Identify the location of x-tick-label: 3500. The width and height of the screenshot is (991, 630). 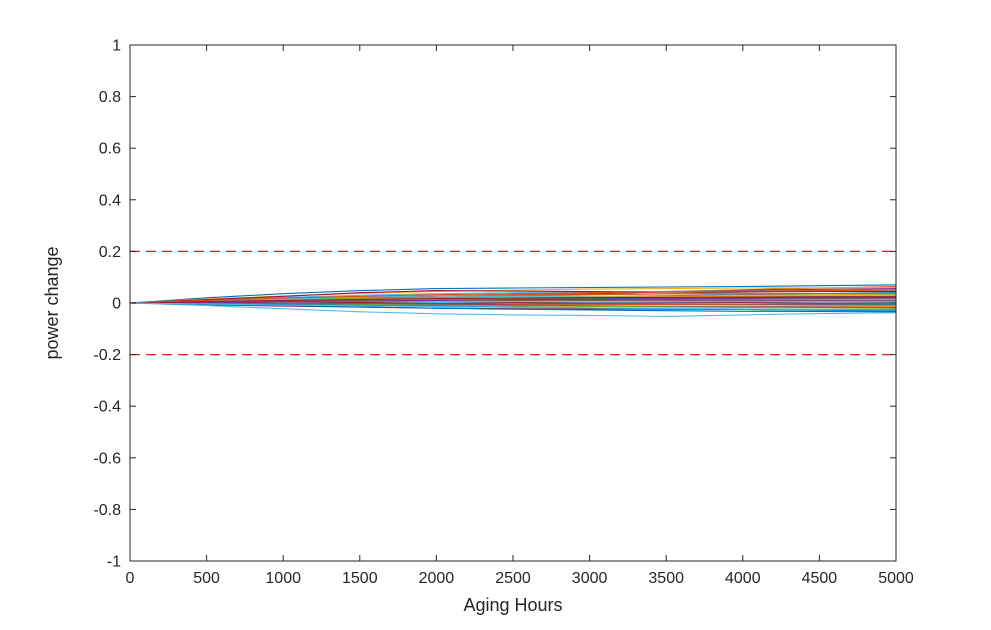
(666, 578).